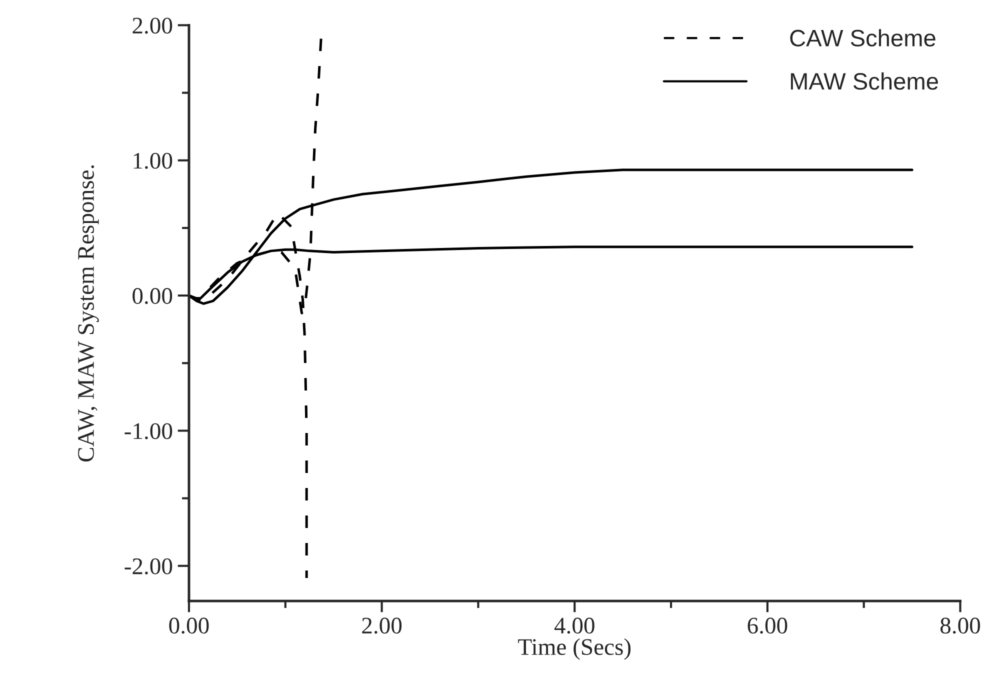  Describe the element at coordinates (152, 26) in the screenshot. I see `y-tick-label: 2.00` at that location.